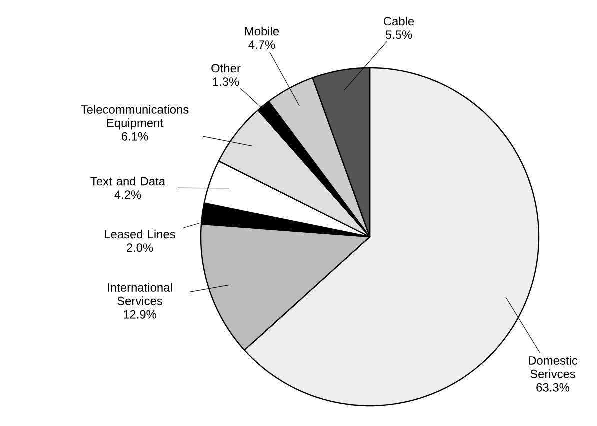 The width and height of the screenshot is (597, 426). What do you see at coordinates (553, 387) in the screenshot?
I see `data-label: 63.3%` at bounding box center [553, 387].